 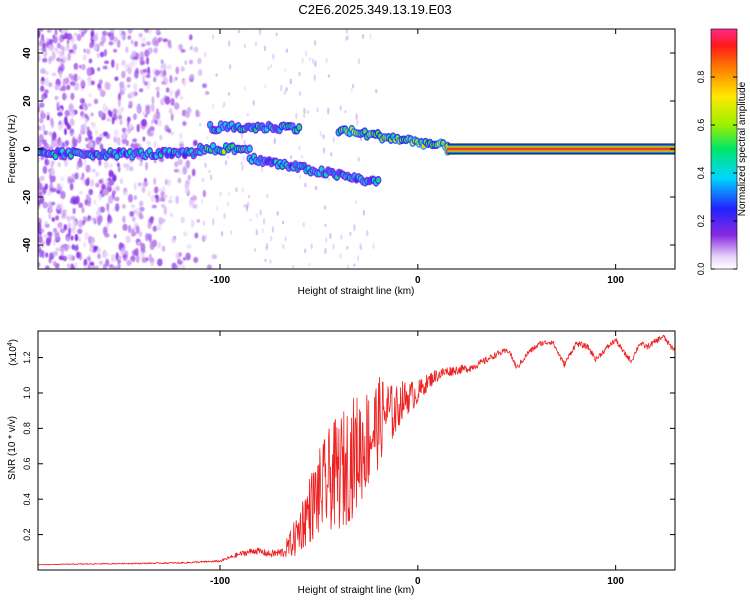 What do you see at coordinates (299, 127) in the screenshot?
I see `spectrogram-blob-core` at bounding box center [299, 127].